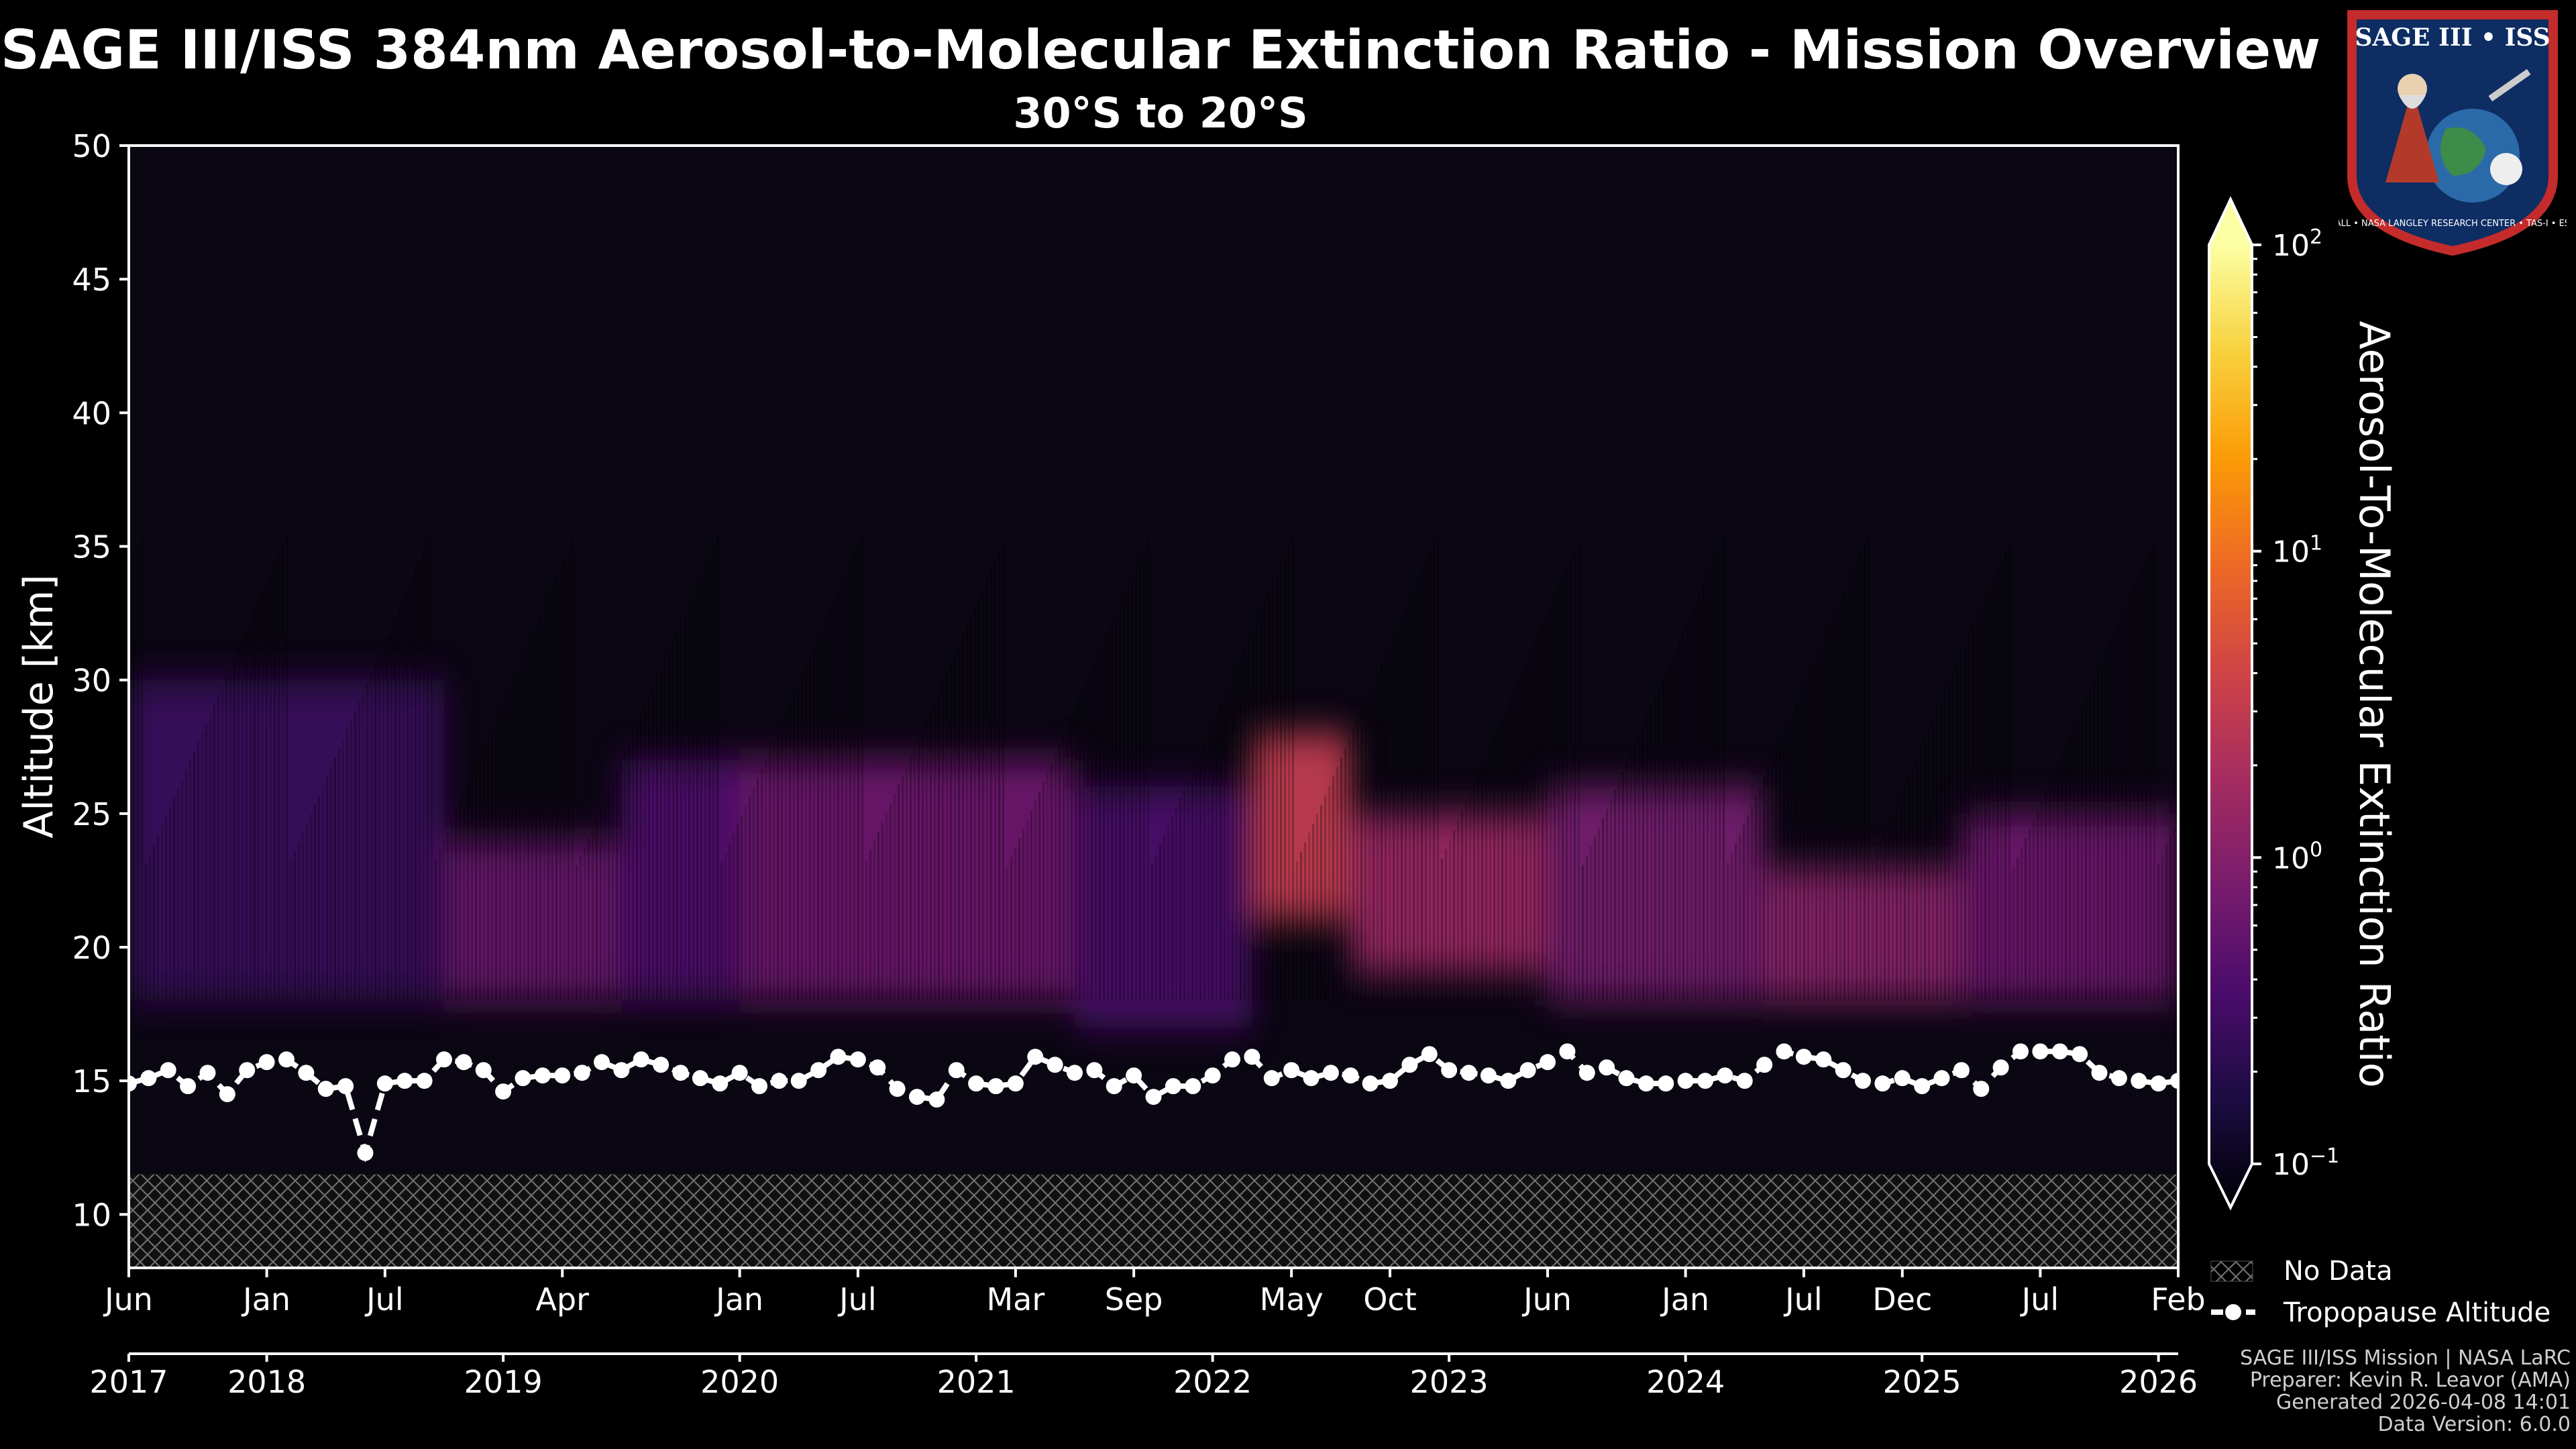  I want to click on legend-no-data-label: No Data, so click(2338, 1271).